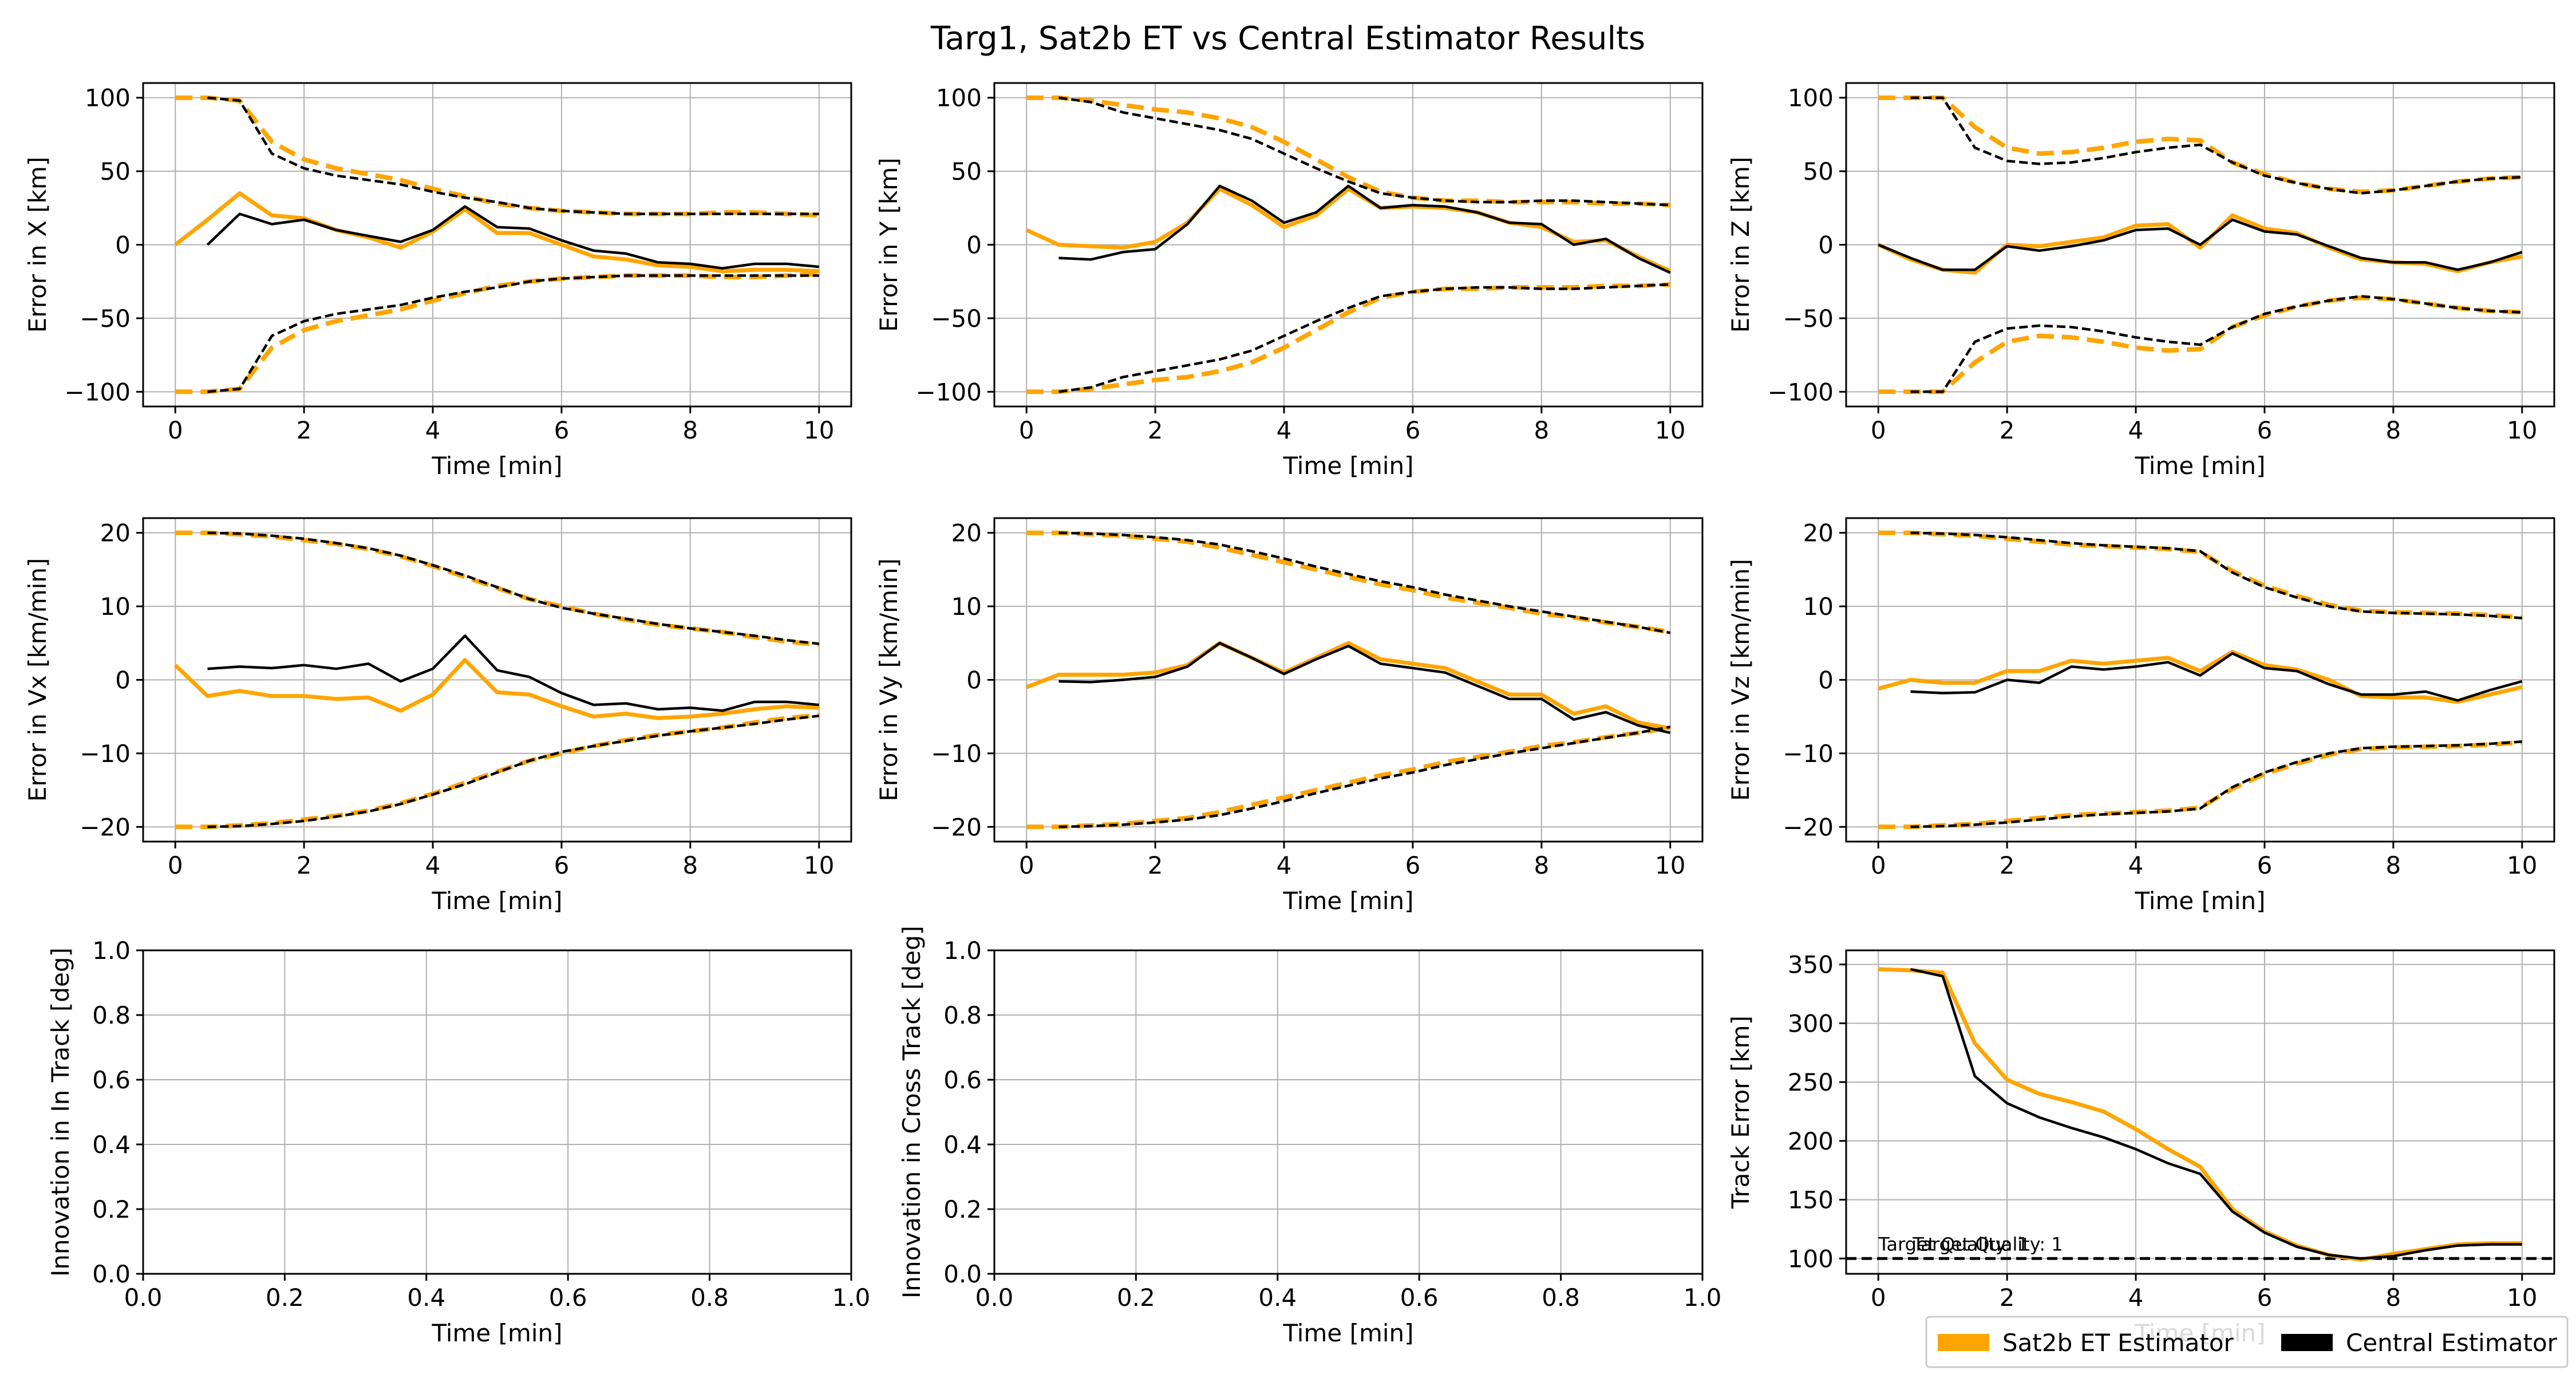 The width and height of the screenshot is (2576, 1374). Describe the element at coordinates (1277, 1298) in the screenshot. I see `x-tick-label: 0.4` at that location.